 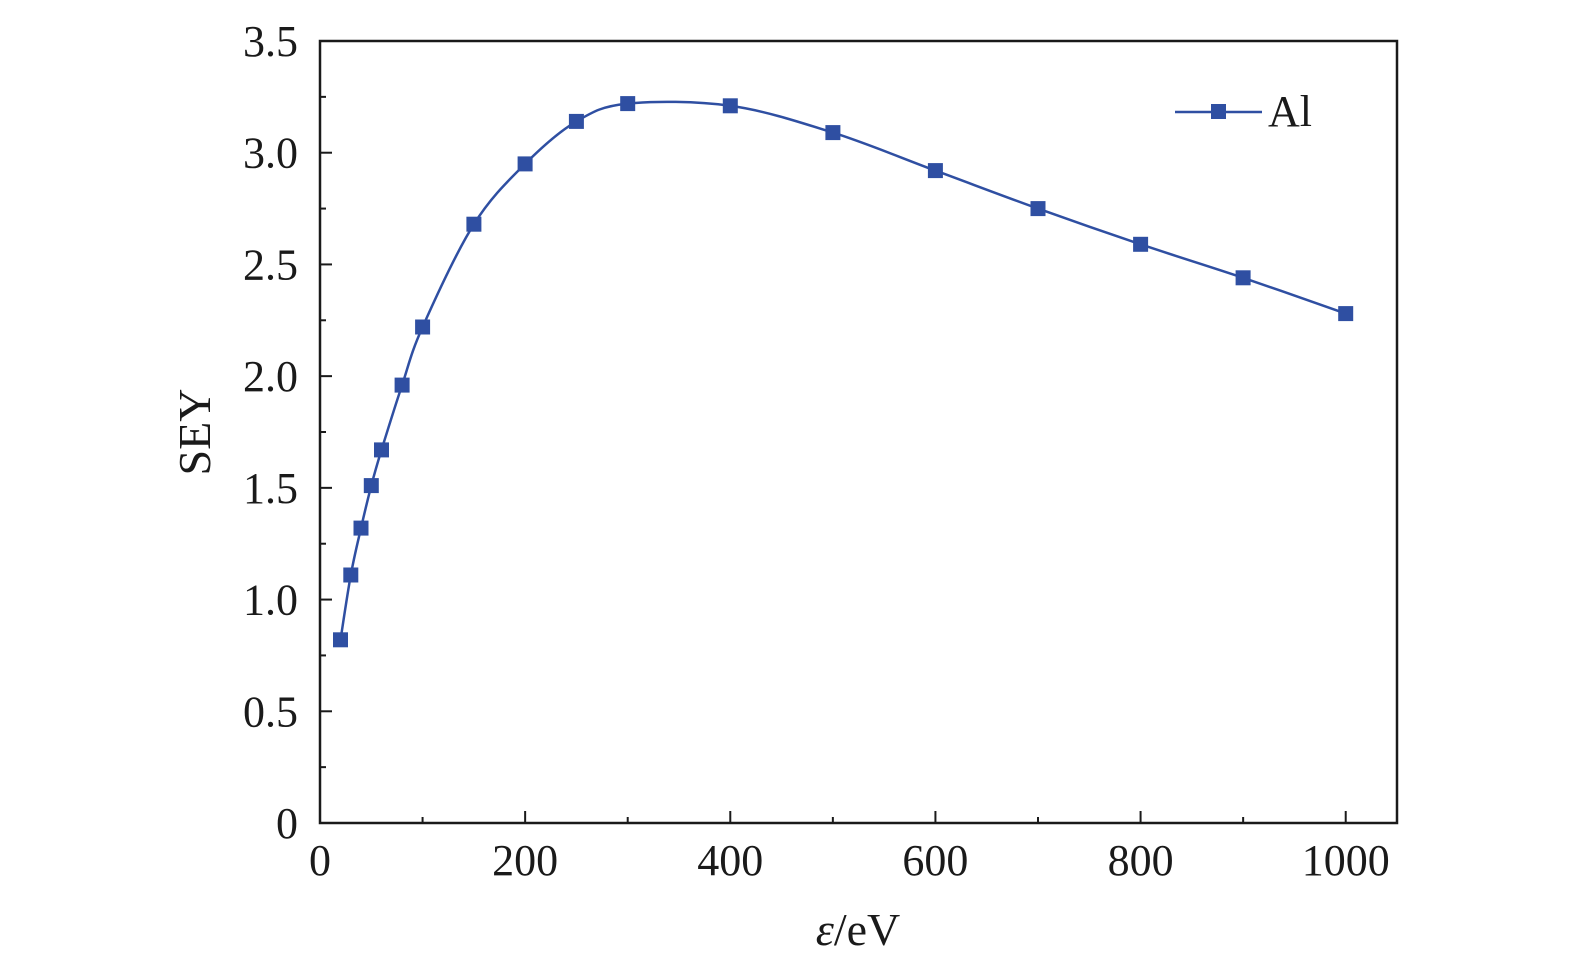 I want to click on x-axis-title-unit: /eV, so click(x=867, y=929).